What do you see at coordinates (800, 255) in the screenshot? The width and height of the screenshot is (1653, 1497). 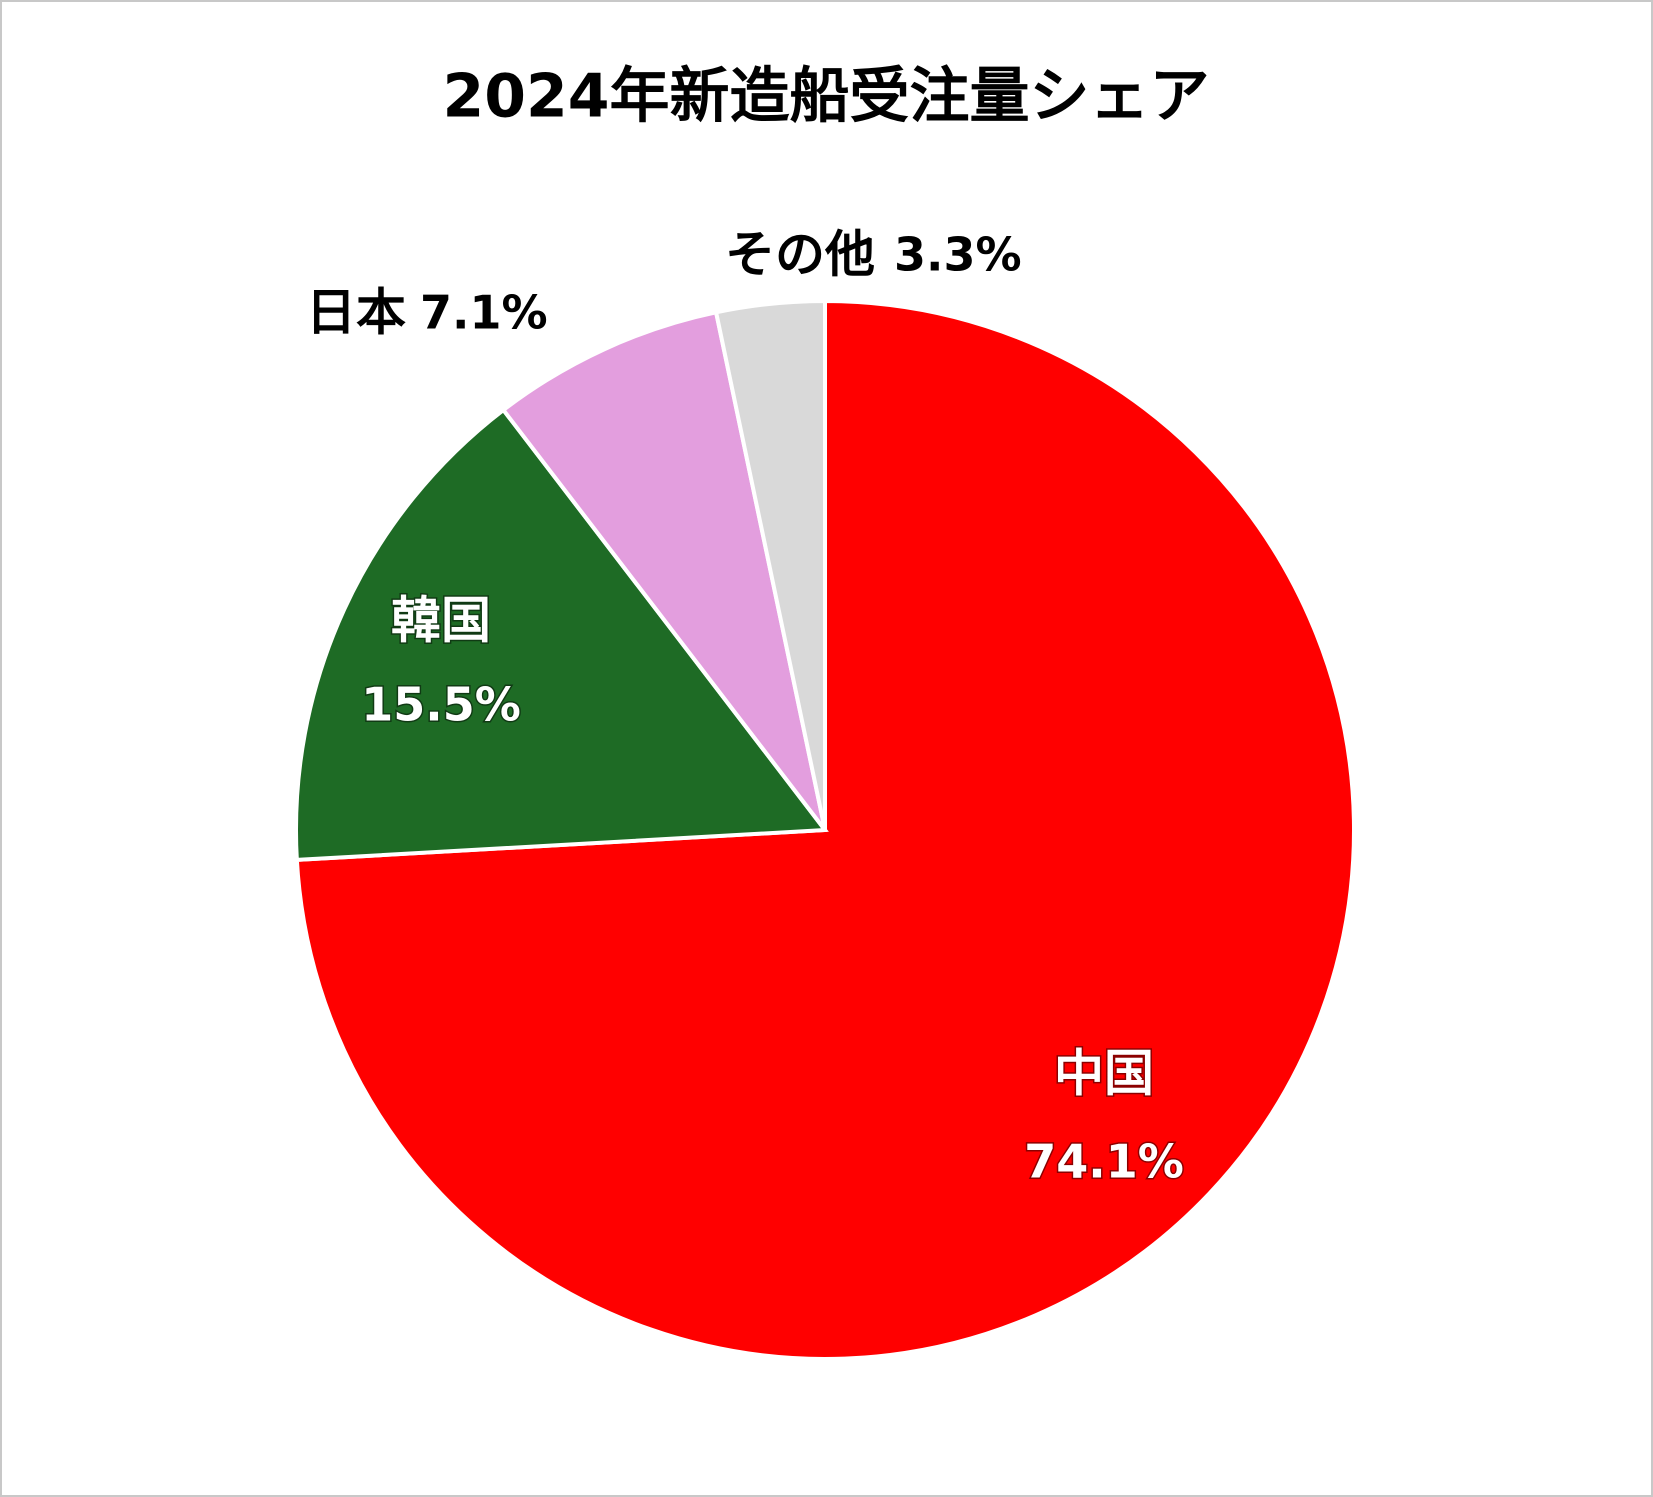 I see `category-label: その他` at bounding box center [800, 255].